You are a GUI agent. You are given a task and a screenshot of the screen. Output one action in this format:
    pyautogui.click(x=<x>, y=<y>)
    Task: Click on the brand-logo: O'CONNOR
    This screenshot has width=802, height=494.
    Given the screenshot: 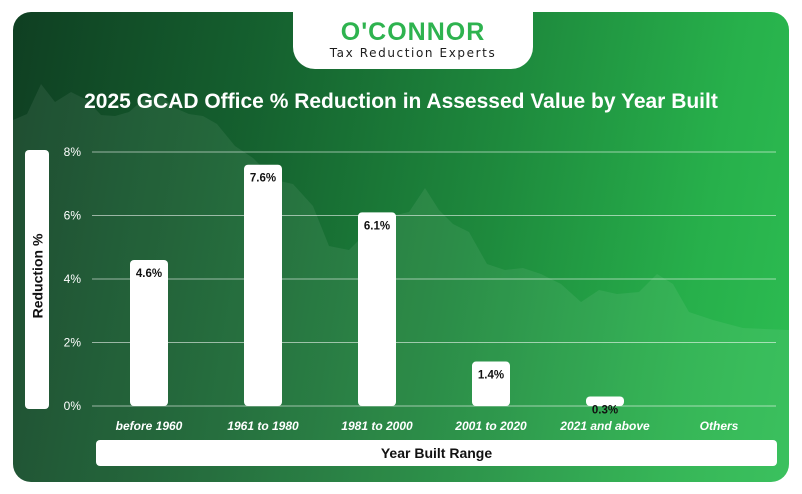 What is the action you would take?
    pyautogui.click(x=413, y=32)
    